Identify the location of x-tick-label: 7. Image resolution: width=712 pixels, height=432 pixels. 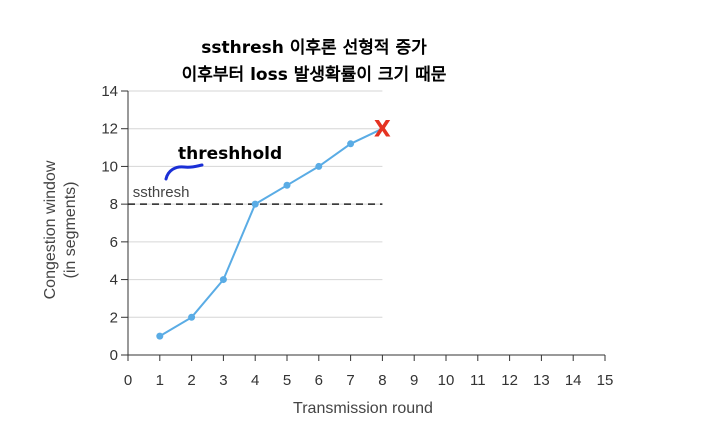
(350, 380).